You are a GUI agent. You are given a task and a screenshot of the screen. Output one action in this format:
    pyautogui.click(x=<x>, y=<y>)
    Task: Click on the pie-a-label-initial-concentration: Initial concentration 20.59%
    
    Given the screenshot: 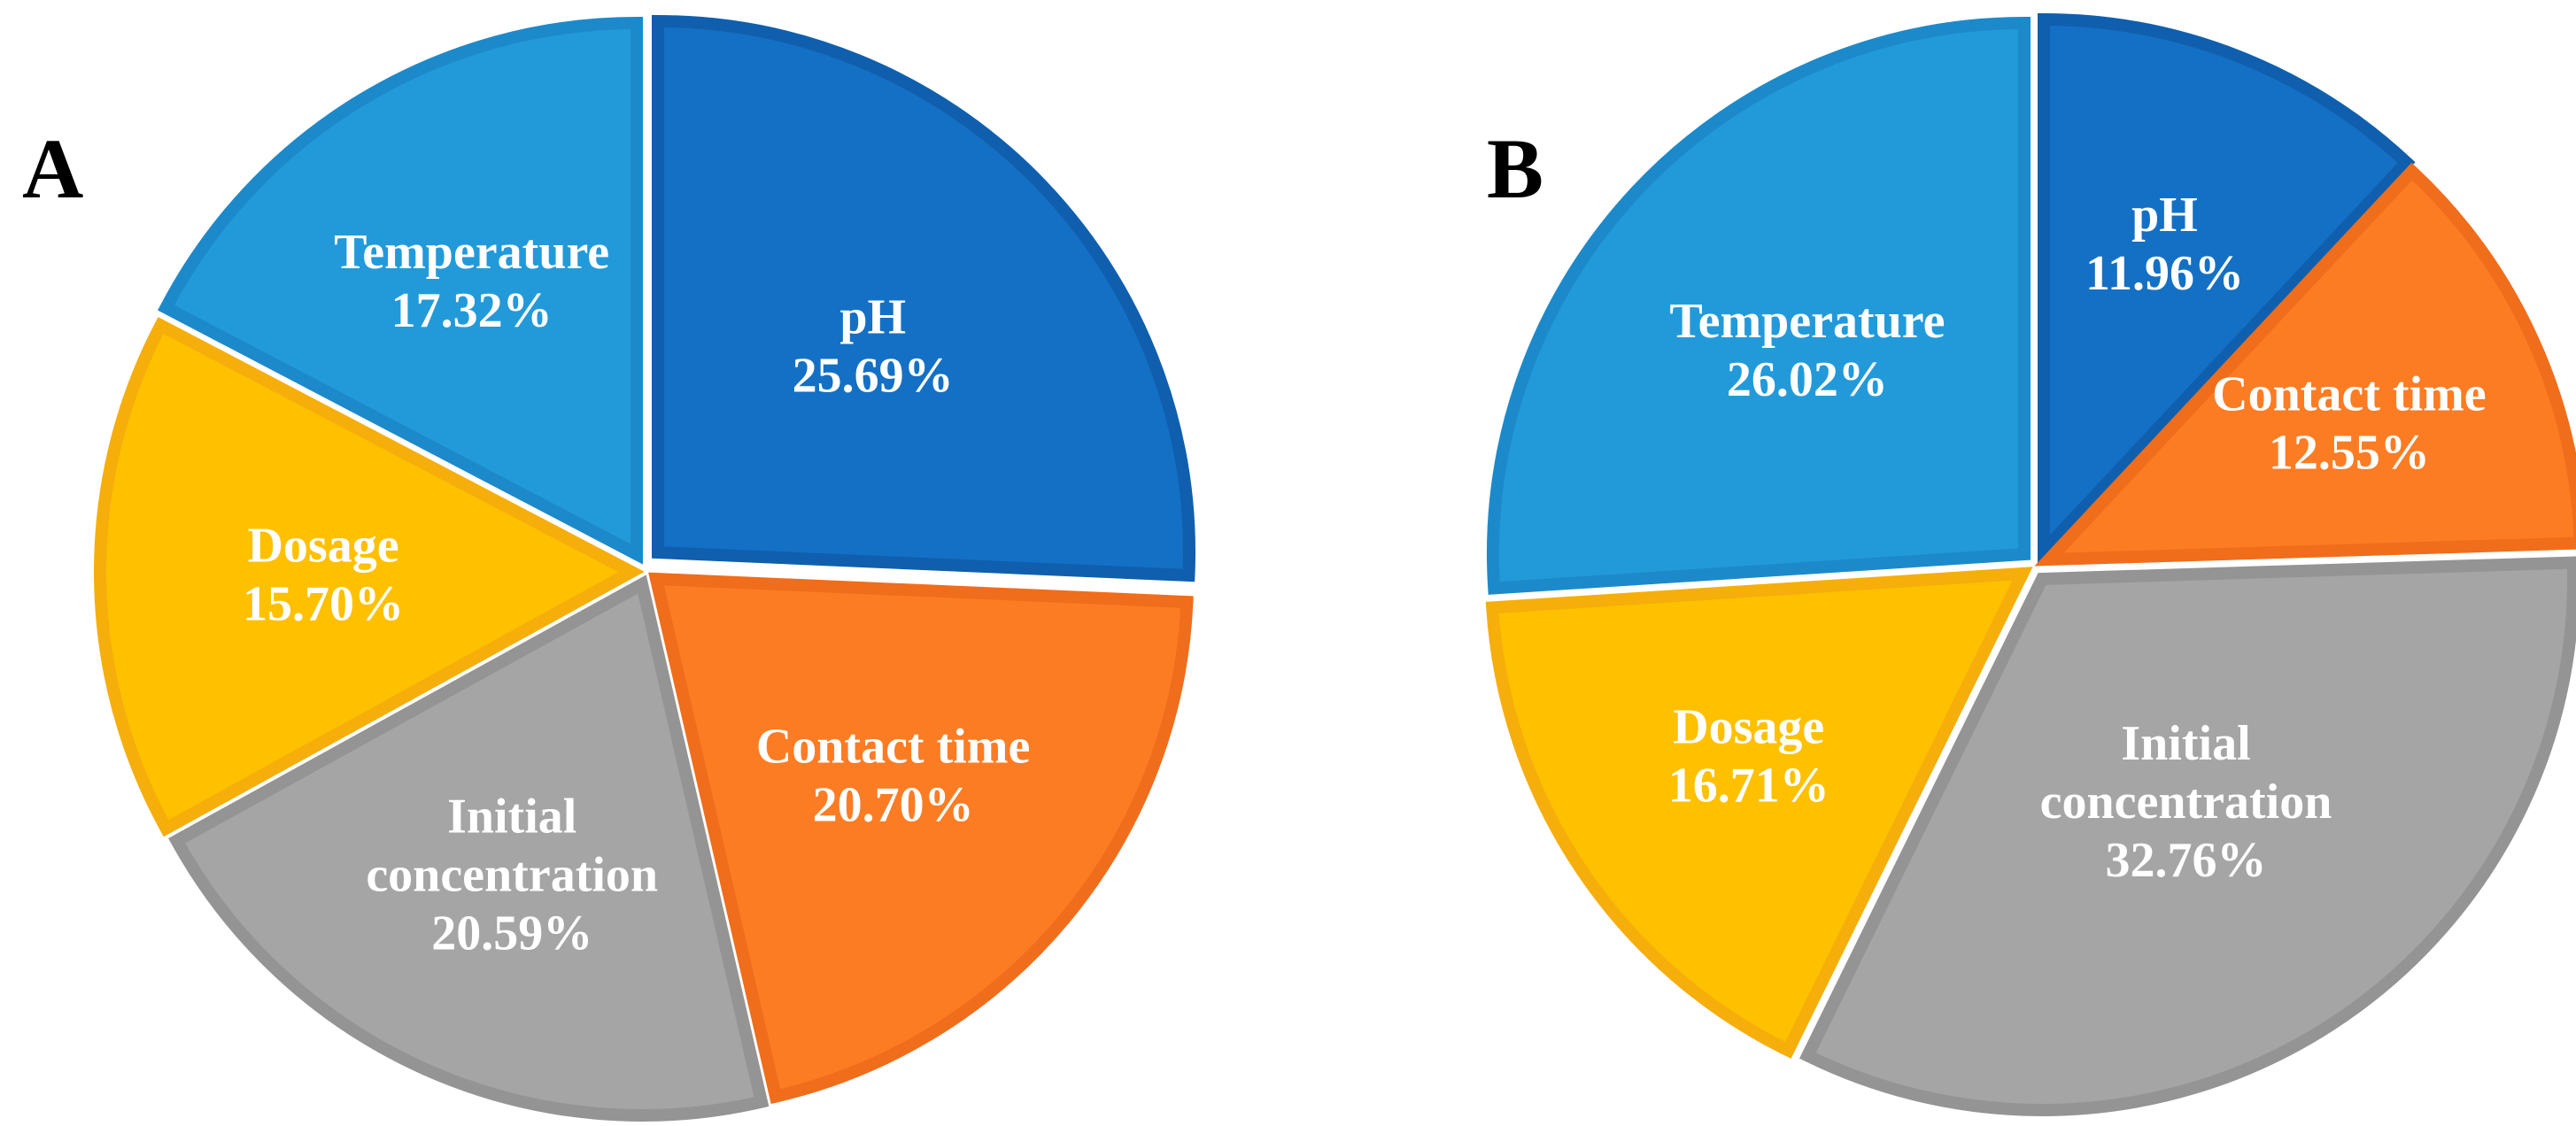 What is the action you would take?
    pyautogui.click(x=512, y=875)
    